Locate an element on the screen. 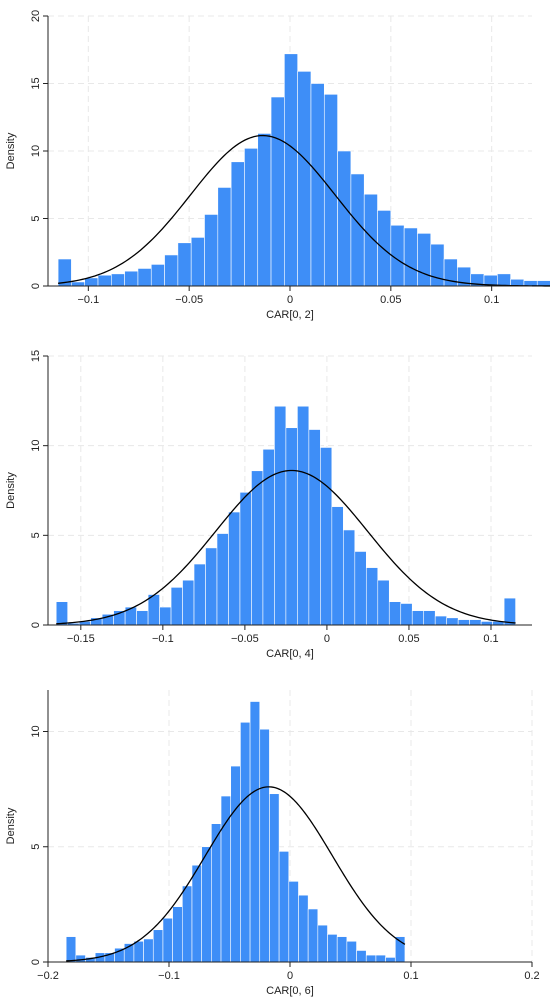  x-axis-label: CAR[0, 2] is located at coordinates (290, 315).